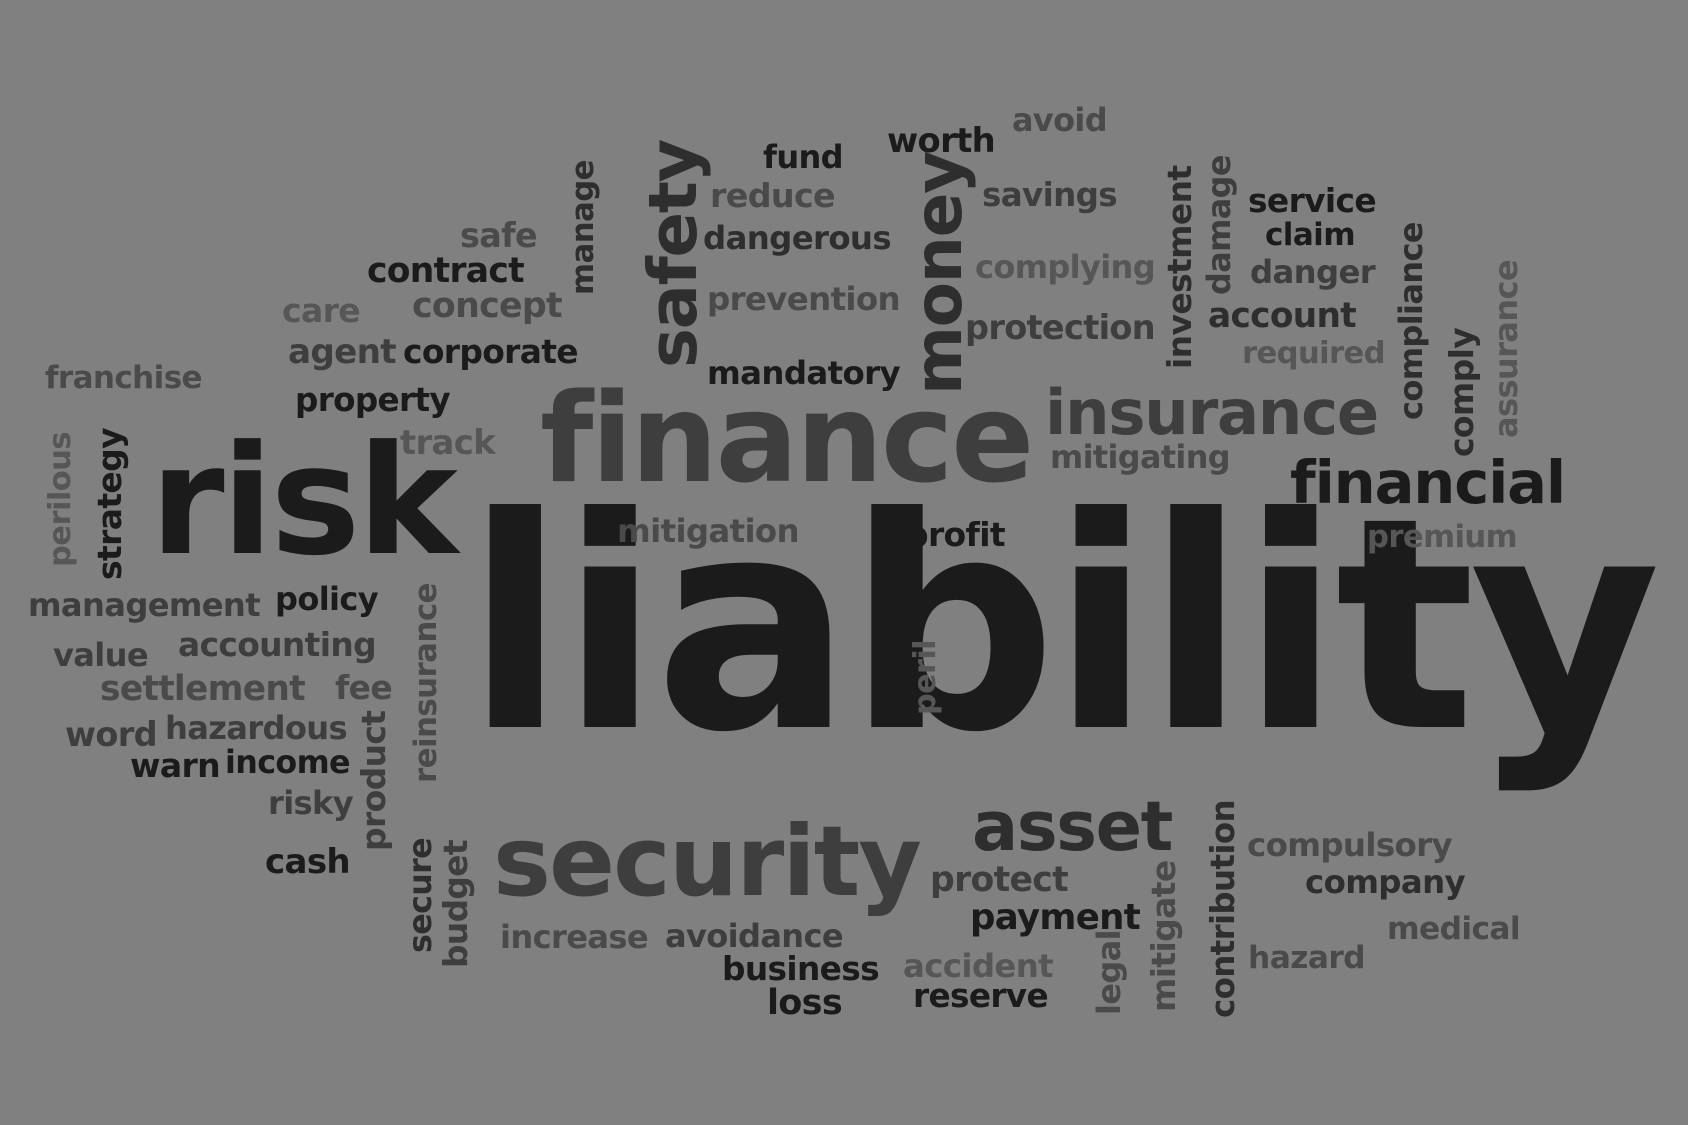 This screenshot has width=1688, height=1125. Describe the element at coordinates (288, 763) in the screenshot. I see `word-income: income` at that location.